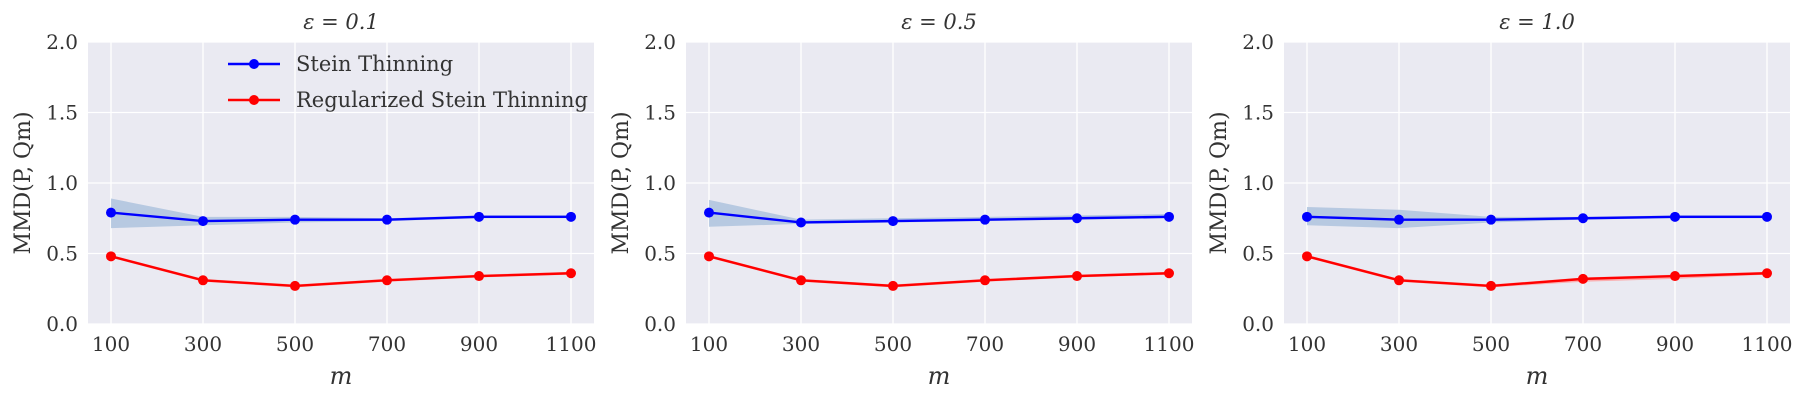 The height and width of the screenshot is (400, 1800). What do you see at coordinates (374, 64) in the screenshot?
I see `legend-label-1: Stein Thinning` at bounding box center [374, 64].